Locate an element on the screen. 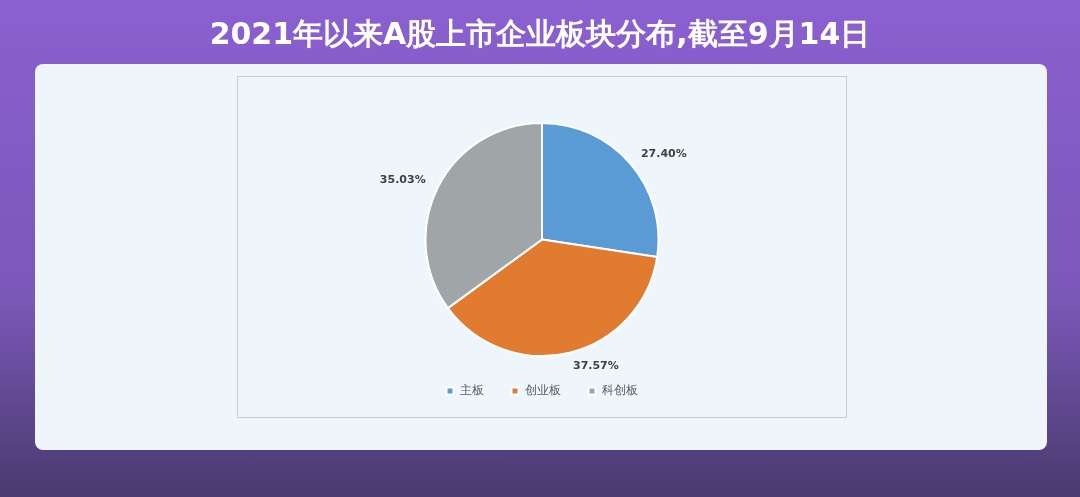  data-label: 37.57% is located at coordinates (595, 366).